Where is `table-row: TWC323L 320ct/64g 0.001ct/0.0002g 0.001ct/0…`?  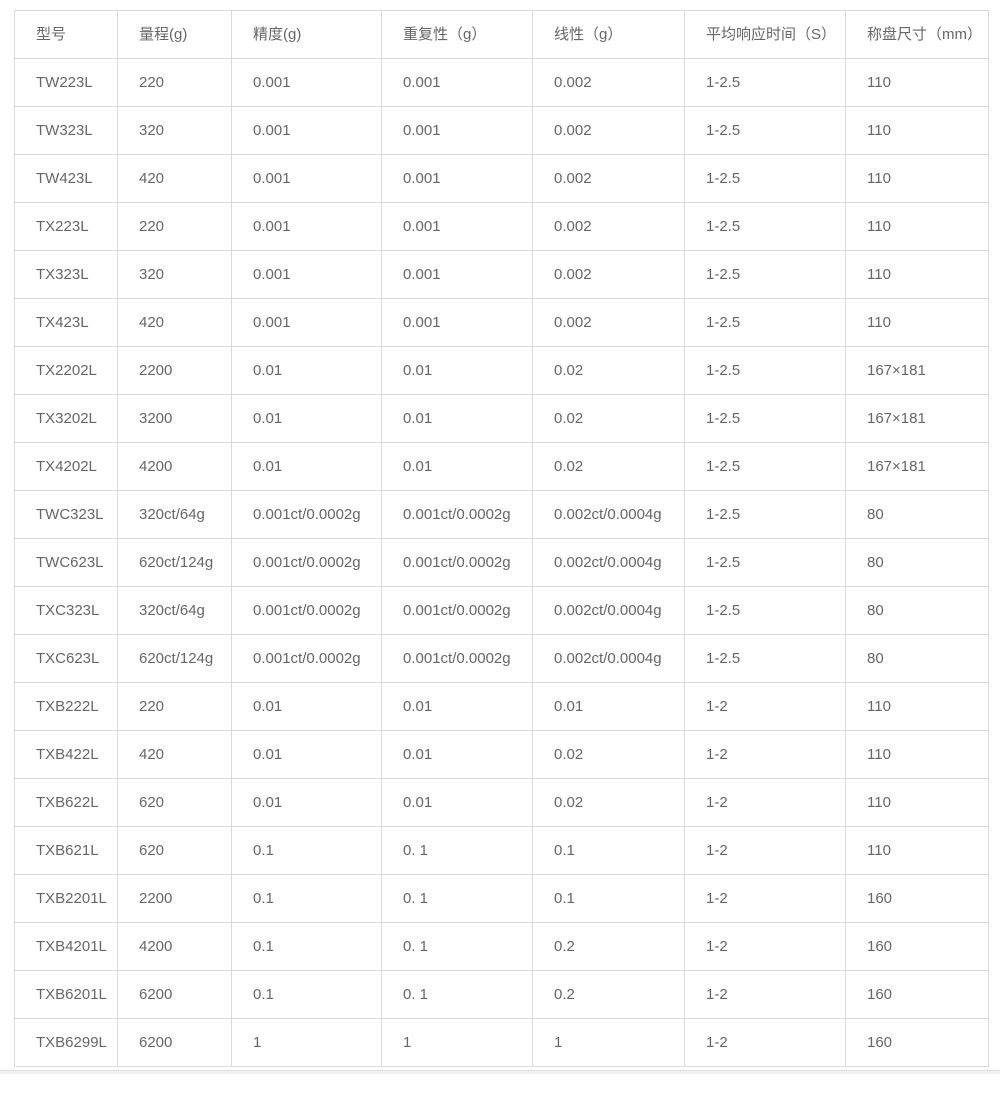 table-row: TWC323L 320ct/64g 0.001ct/0.0002g 0.001ct/0… is located at coordinates (501, 514).